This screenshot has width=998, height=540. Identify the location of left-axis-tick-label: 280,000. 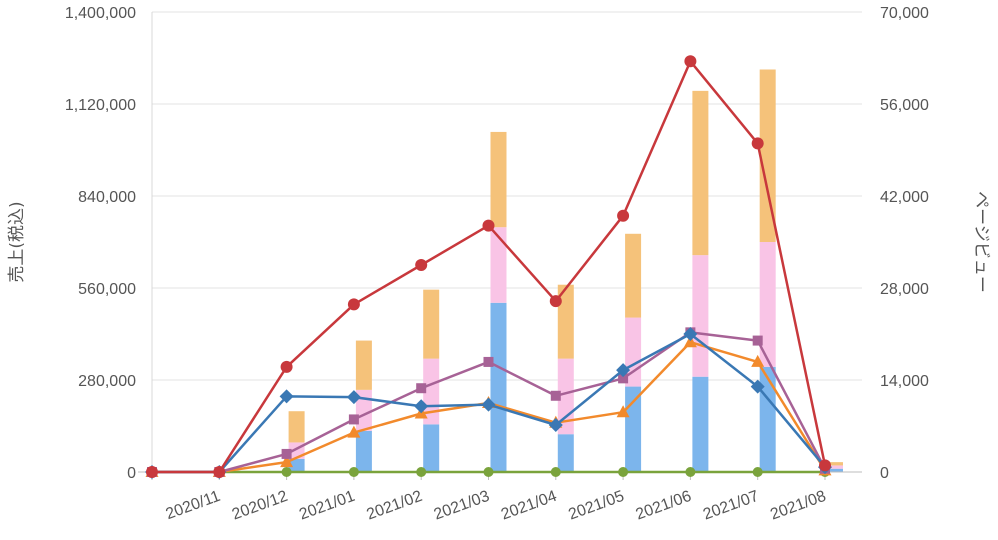
(107, 381).